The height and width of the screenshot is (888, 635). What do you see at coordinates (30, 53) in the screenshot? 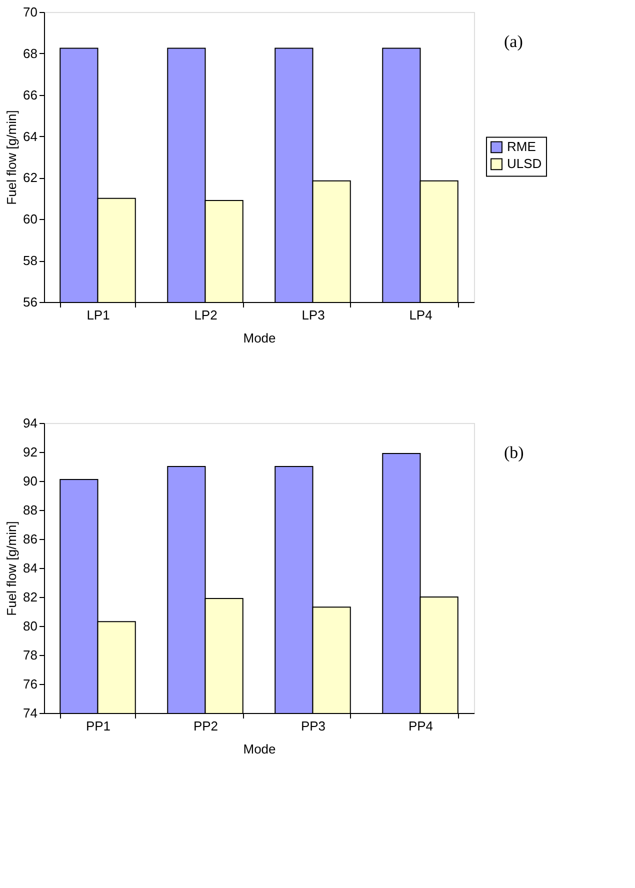
I see `y-tick-label: 68` at bounding box center [30, 53].